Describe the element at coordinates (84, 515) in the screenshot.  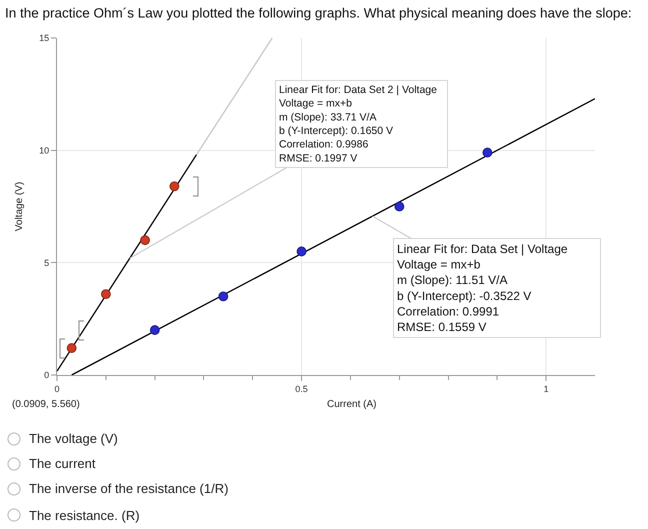
I see `text: The resistance. (R)` at that location.